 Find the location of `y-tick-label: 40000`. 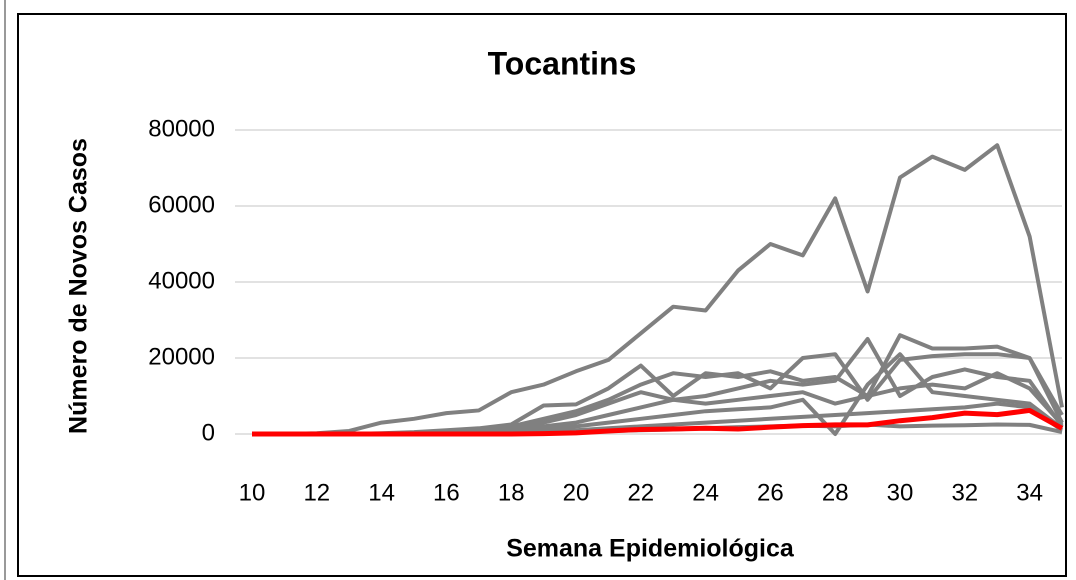

y-tick-label: 40000 is located at coordinates (181, 280).